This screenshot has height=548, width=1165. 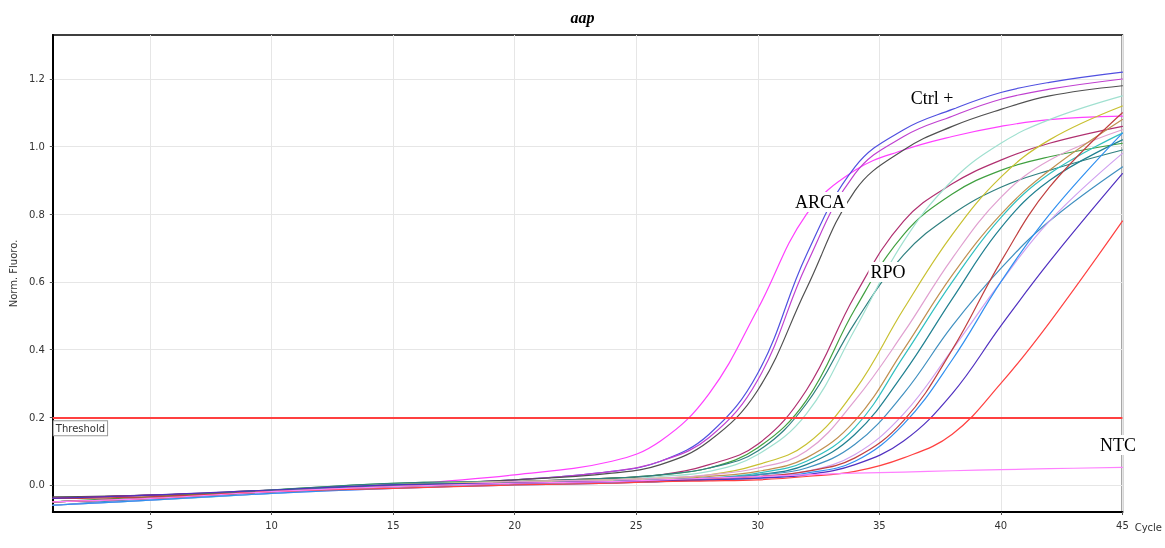 I want to click on x-tick-label: 20, so click(x=515, y=525).